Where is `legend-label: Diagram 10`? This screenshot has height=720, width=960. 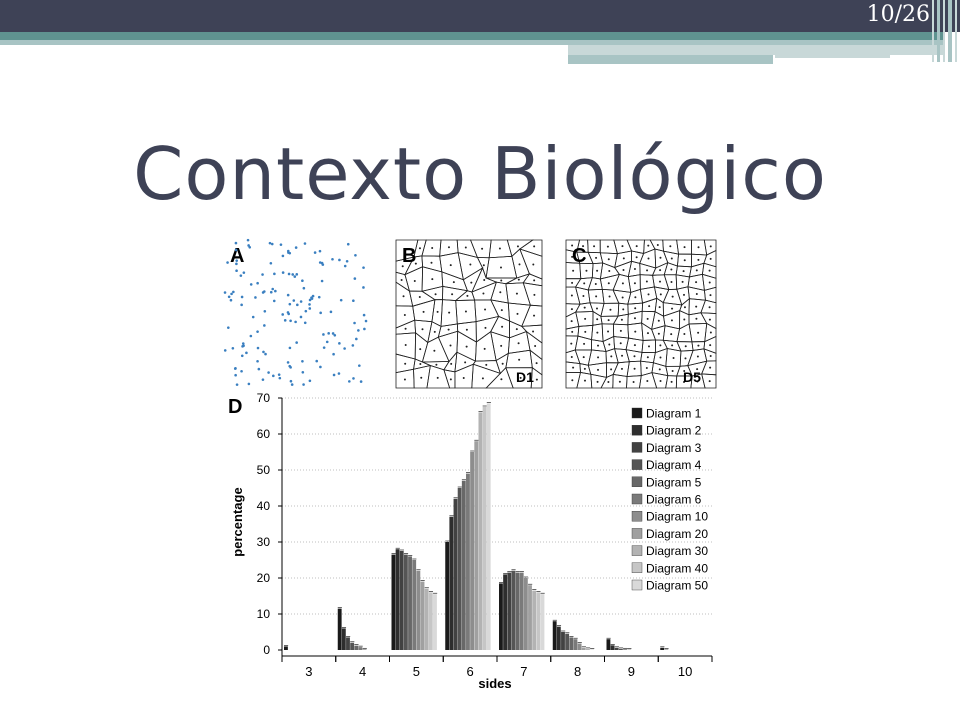
legend-label: Diagram 10 is located at coordinates (677, 517).